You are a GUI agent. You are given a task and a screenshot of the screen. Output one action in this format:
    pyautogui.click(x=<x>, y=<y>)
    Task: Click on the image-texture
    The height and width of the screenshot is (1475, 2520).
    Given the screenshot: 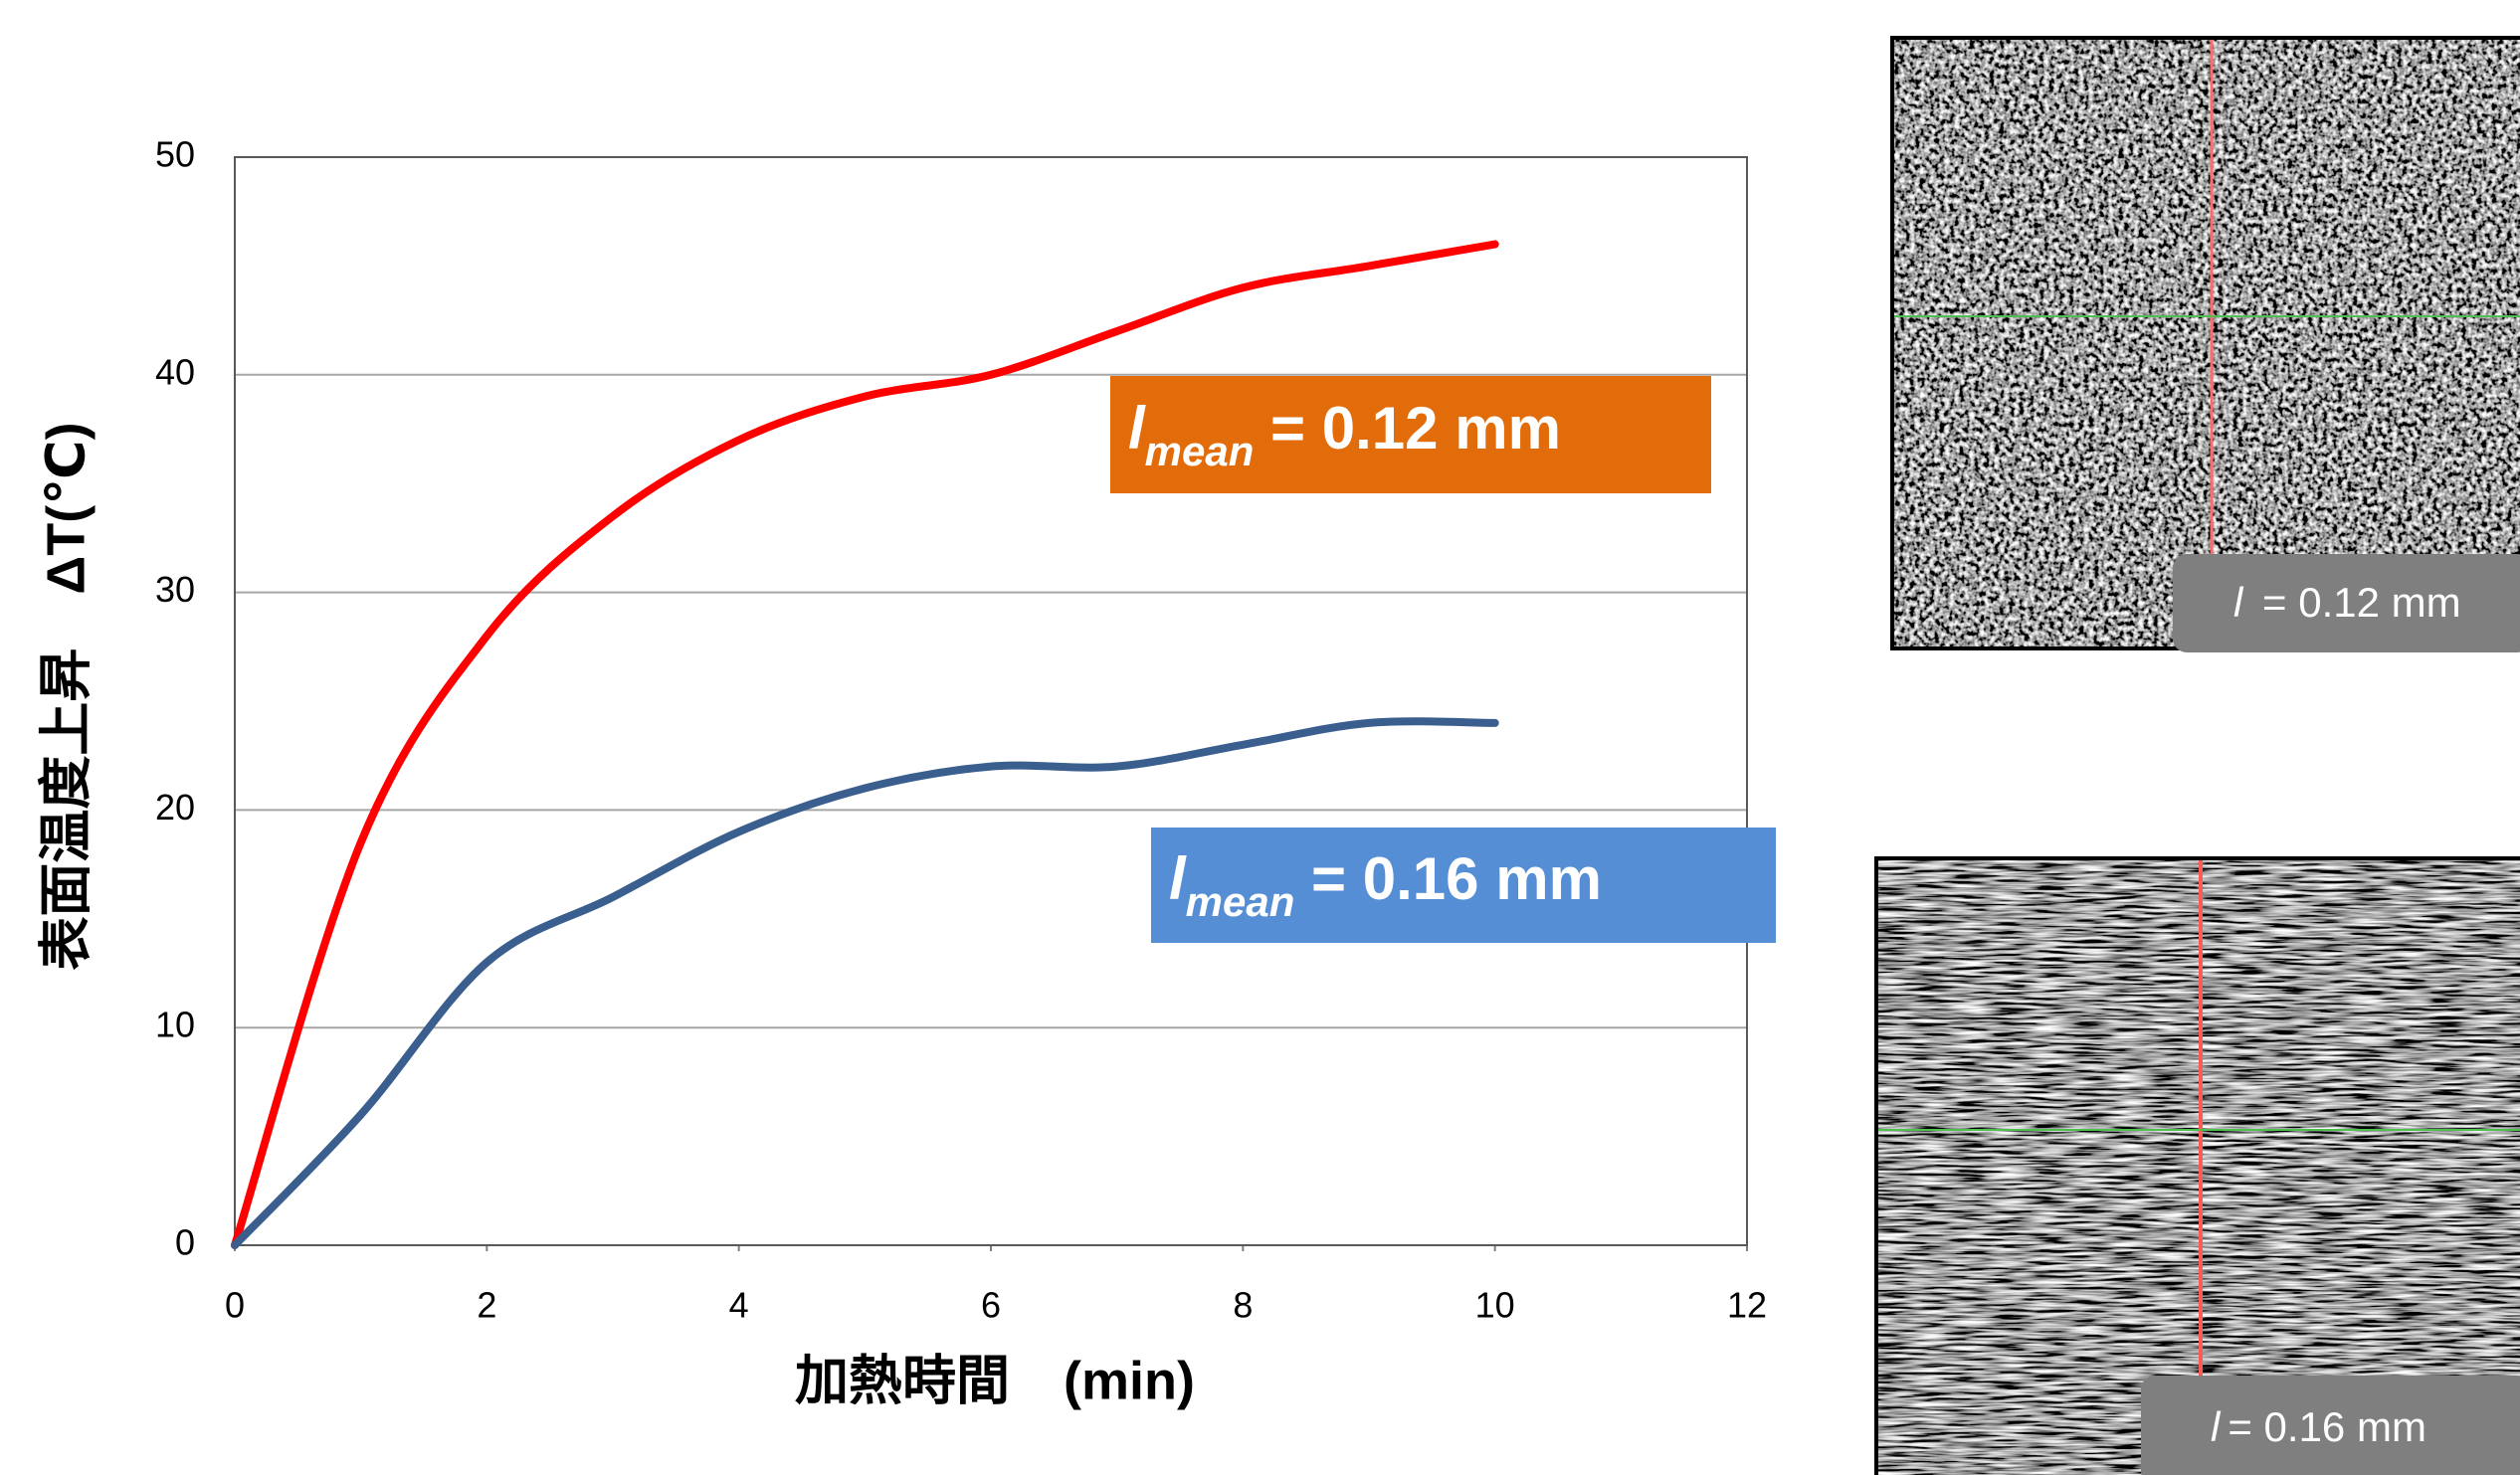 What is the action you would take?
    pyautogui.click(x=2207, y=343)
    